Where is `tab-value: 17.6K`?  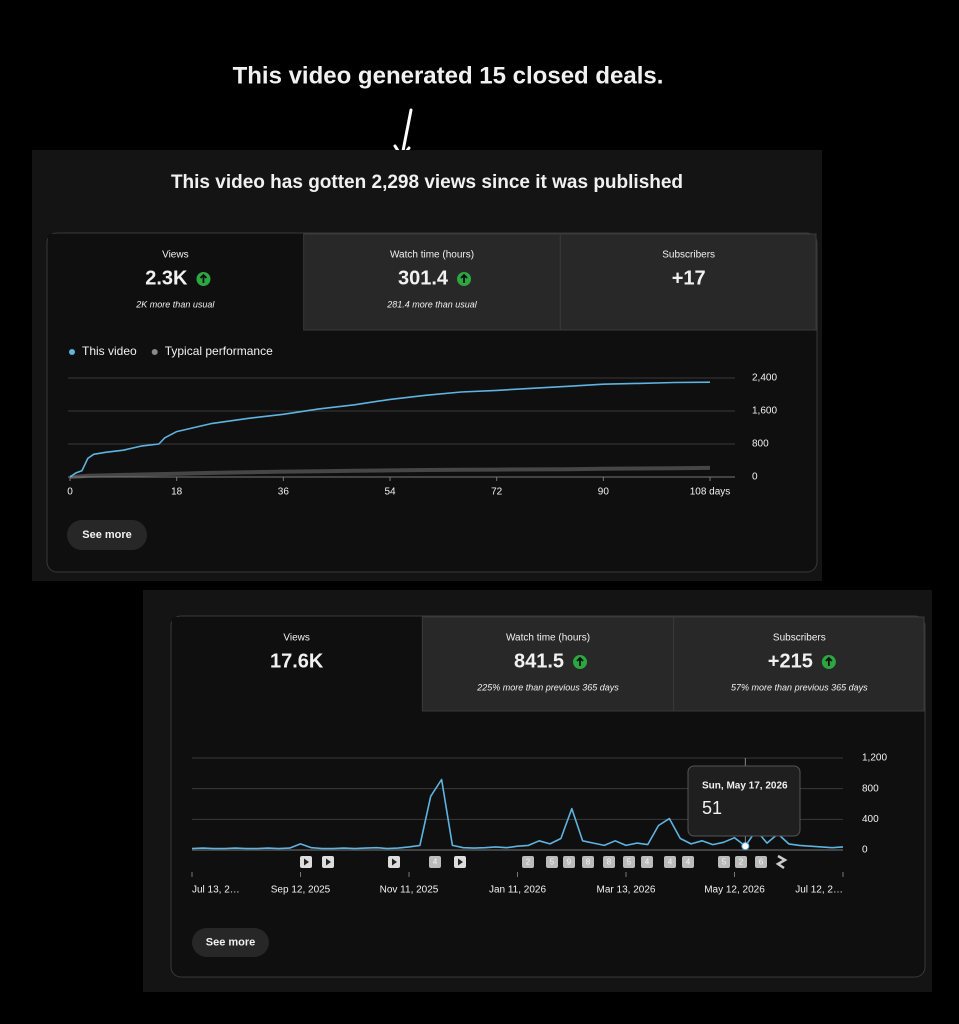 tab-value: 17.6K is located at coordinates (297, 661).